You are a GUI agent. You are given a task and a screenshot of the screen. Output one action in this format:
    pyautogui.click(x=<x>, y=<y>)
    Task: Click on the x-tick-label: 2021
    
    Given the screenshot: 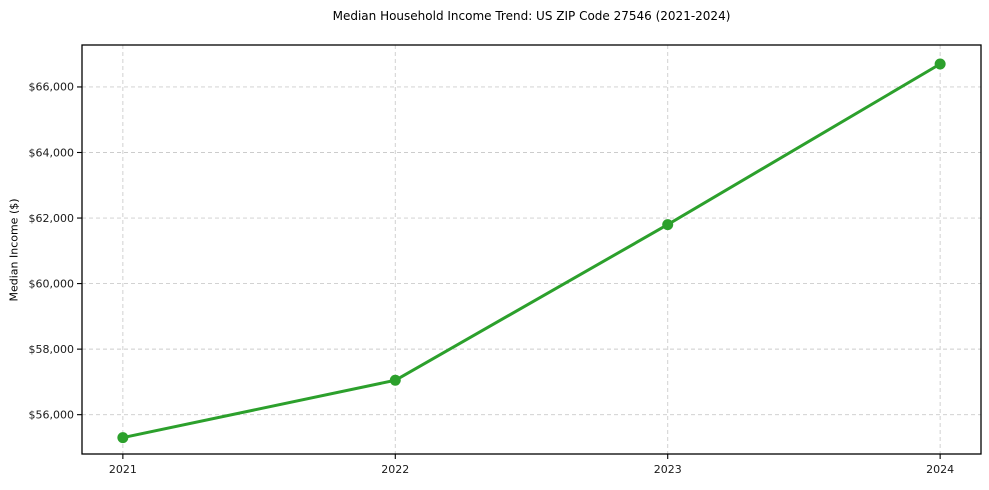 What is the action you would take?
    pyautogui.click(x=123, y=469)
    